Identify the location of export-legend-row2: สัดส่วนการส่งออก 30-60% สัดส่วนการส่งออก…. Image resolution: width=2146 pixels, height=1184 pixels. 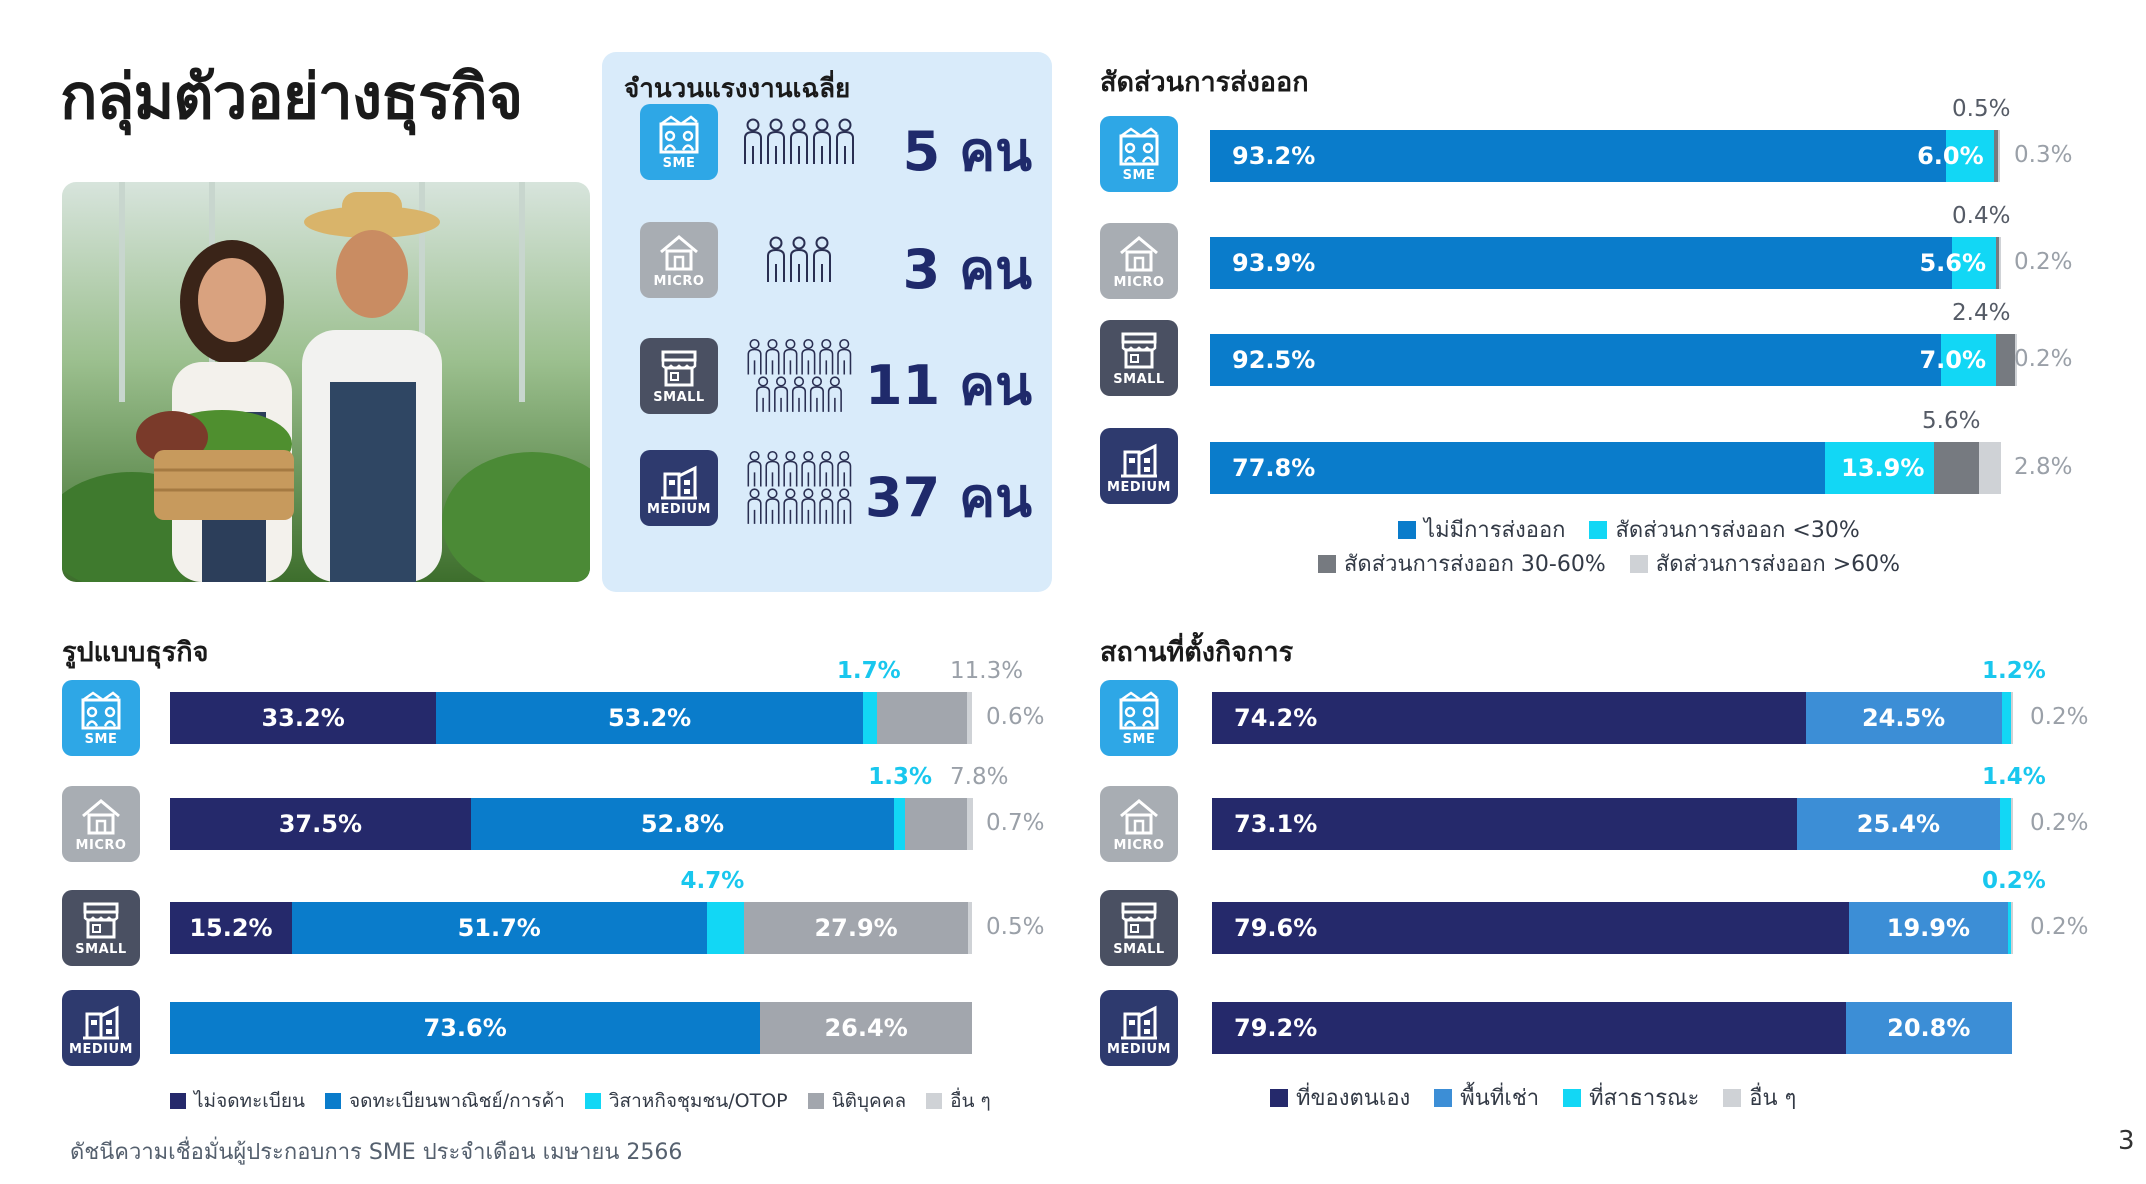
(1621, 563).